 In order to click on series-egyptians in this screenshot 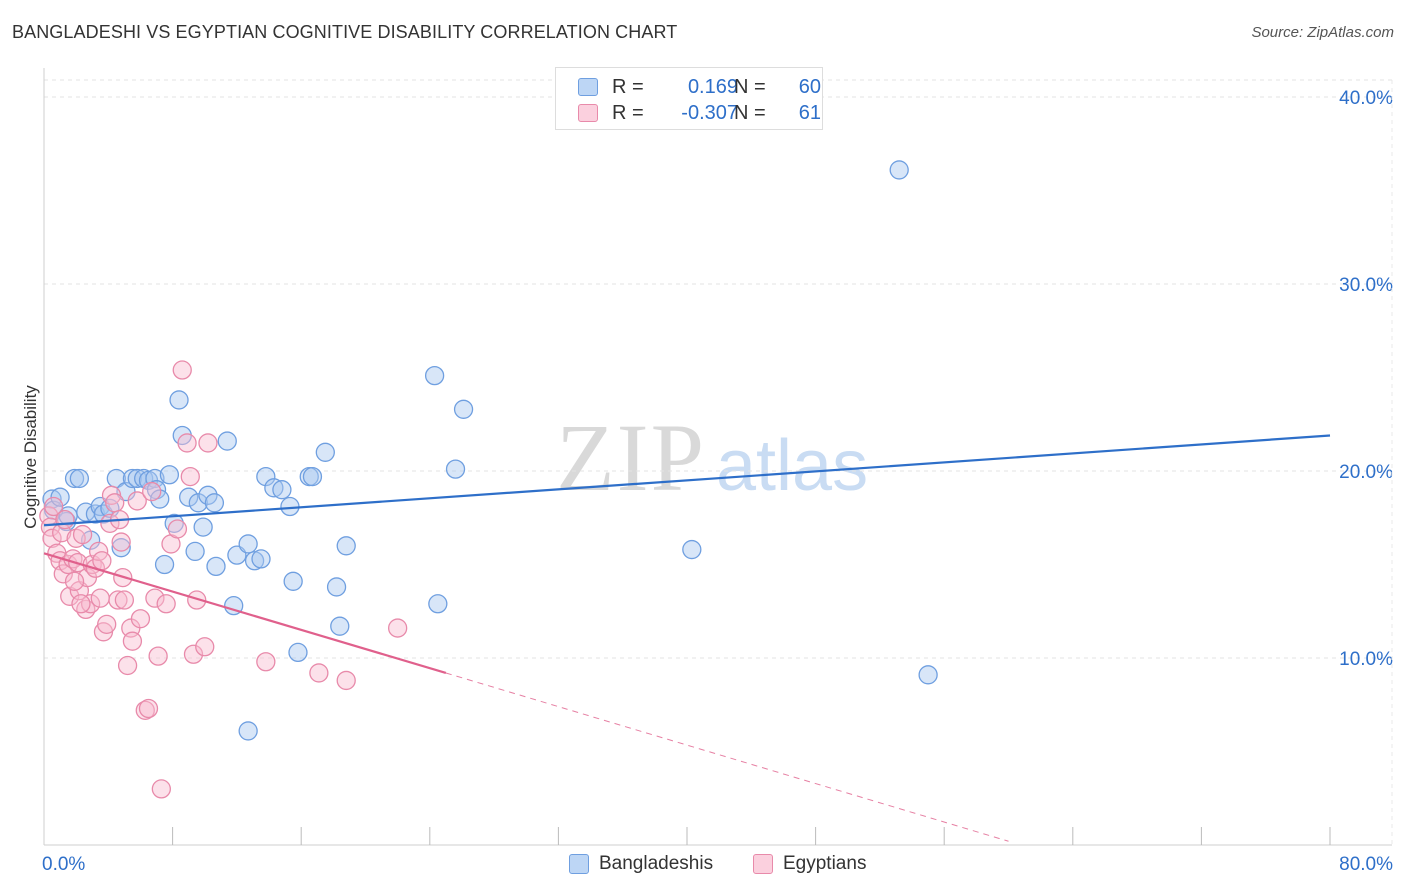, I will do `click(223, 579)`.